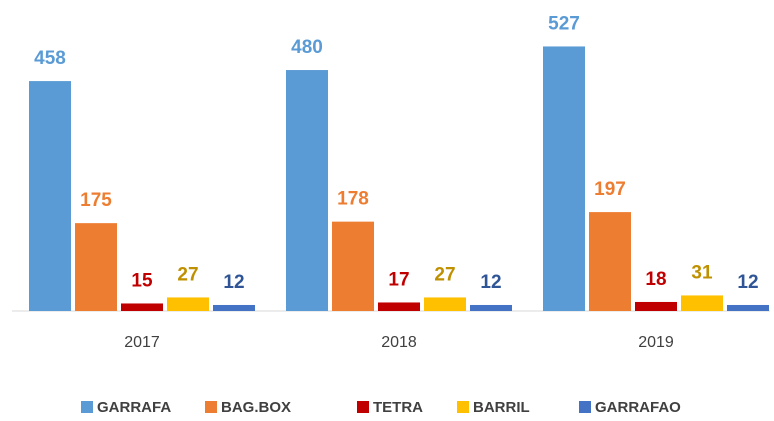 The width and height of the screenshot is (774, 421). I want to click on x-tick-label: 2019, so click(656, 342).